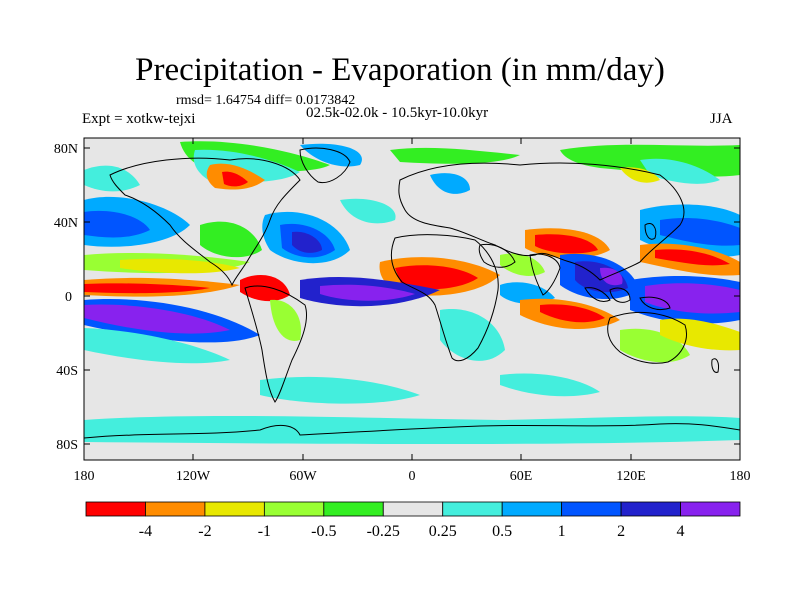 This screenshot has width=800, height=600. I want to click on plot-title: Precipitation - Evaporation (in mm/day), so click(400, 70).